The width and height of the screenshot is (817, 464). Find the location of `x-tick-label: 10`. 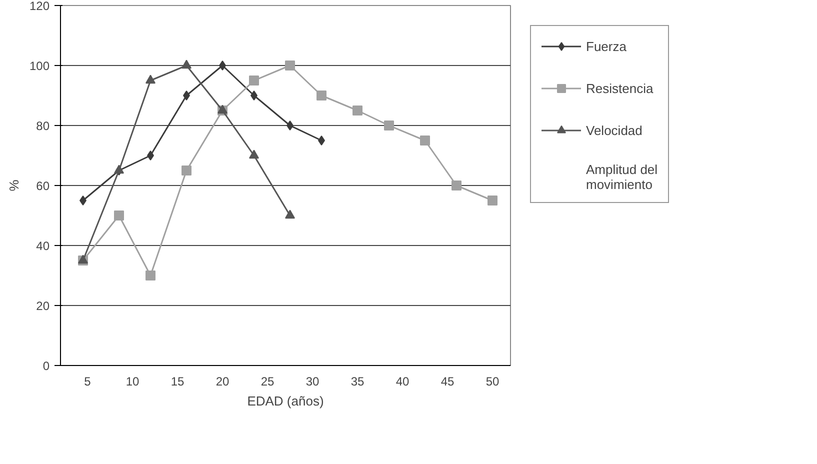

x-tick-label: 10 is located at coordinates (133, 381).